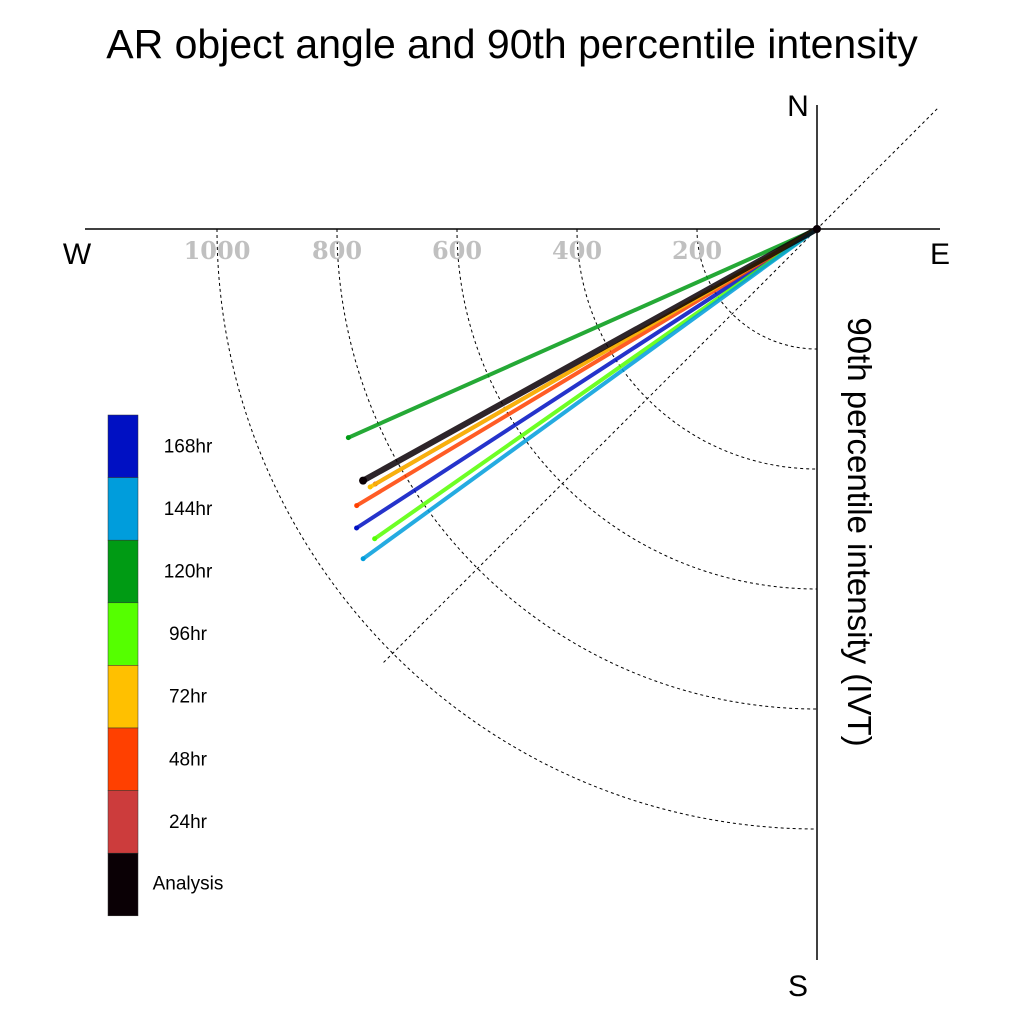 The height and width of the screenshot is (1024, 1024). What do you see at coordinates (123, 697) in the screenshot?
I see `legend-swatch-72hr` at bounding box center [123, 697].